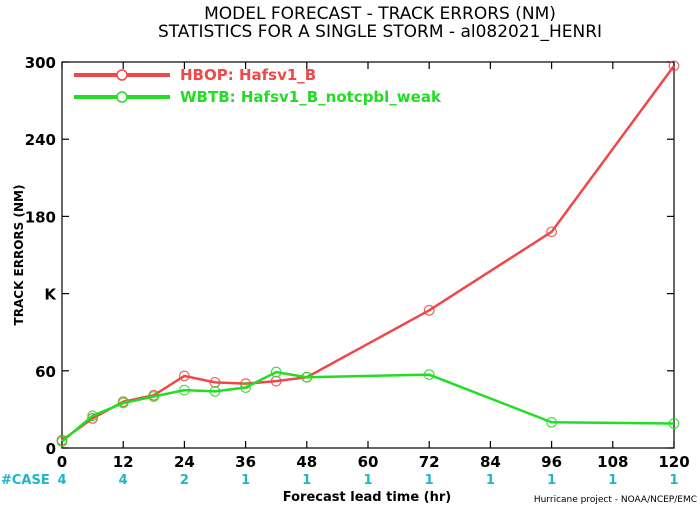  I want to click on x-tick-label: 60, so click(368, 462).